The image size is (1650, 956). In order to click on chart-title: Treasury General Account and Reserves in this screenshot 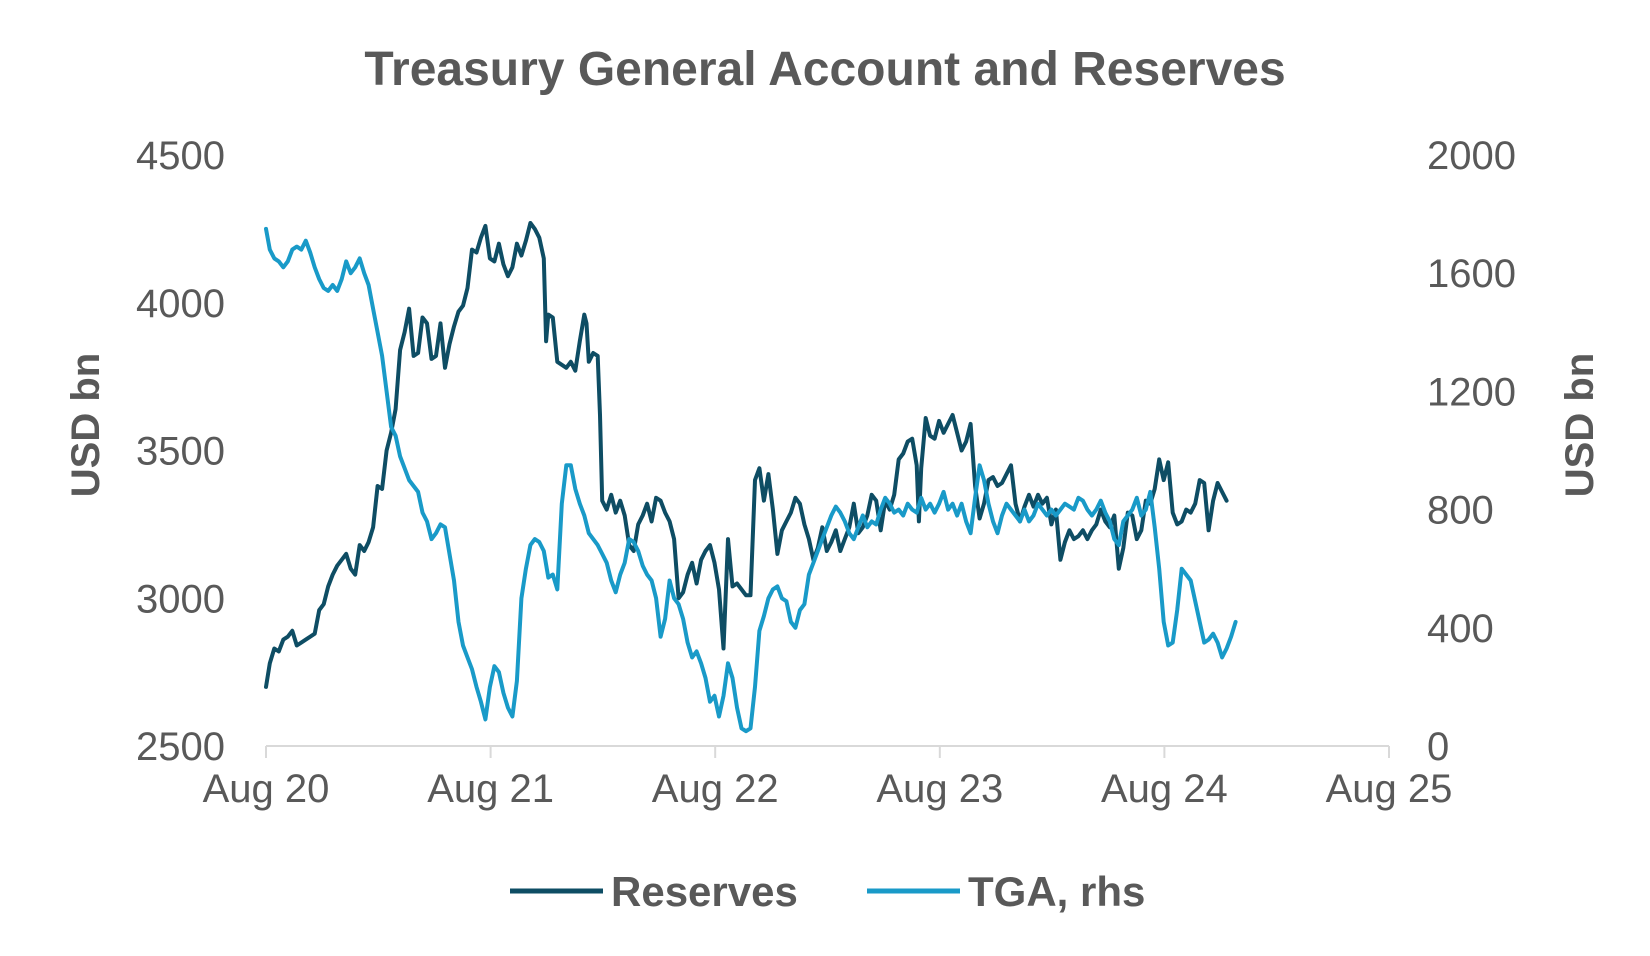, I will do `click(824, 69)`.